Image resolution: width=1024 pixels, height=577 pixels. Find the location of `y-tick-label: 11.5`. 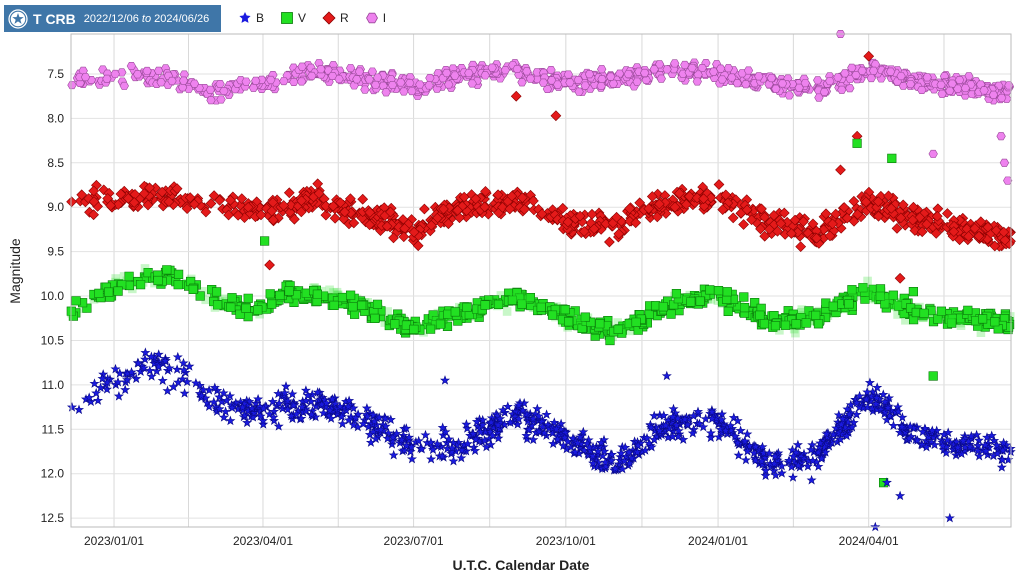

y-tick-label: 11.5 is located at coordinates (53, 429).